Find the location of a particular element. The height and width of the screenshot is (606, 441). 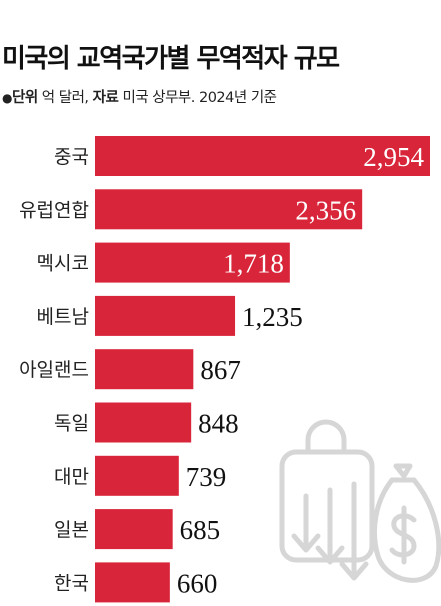

chart-subtitle: ●단위 억 달러, 자료 미국 상무부. 2024년 기준 is located at coordinates (139, 96).